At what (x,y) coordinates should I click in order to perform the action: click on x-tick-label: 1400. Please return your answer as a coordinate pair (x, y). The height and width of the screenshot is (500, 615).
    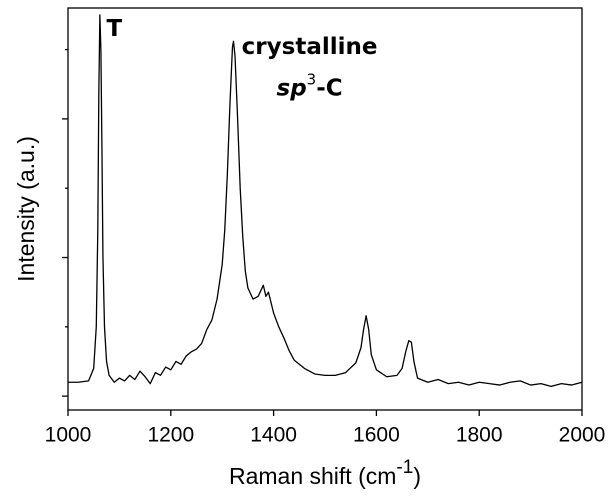
    Looking at the image, I should click on (273, 435).